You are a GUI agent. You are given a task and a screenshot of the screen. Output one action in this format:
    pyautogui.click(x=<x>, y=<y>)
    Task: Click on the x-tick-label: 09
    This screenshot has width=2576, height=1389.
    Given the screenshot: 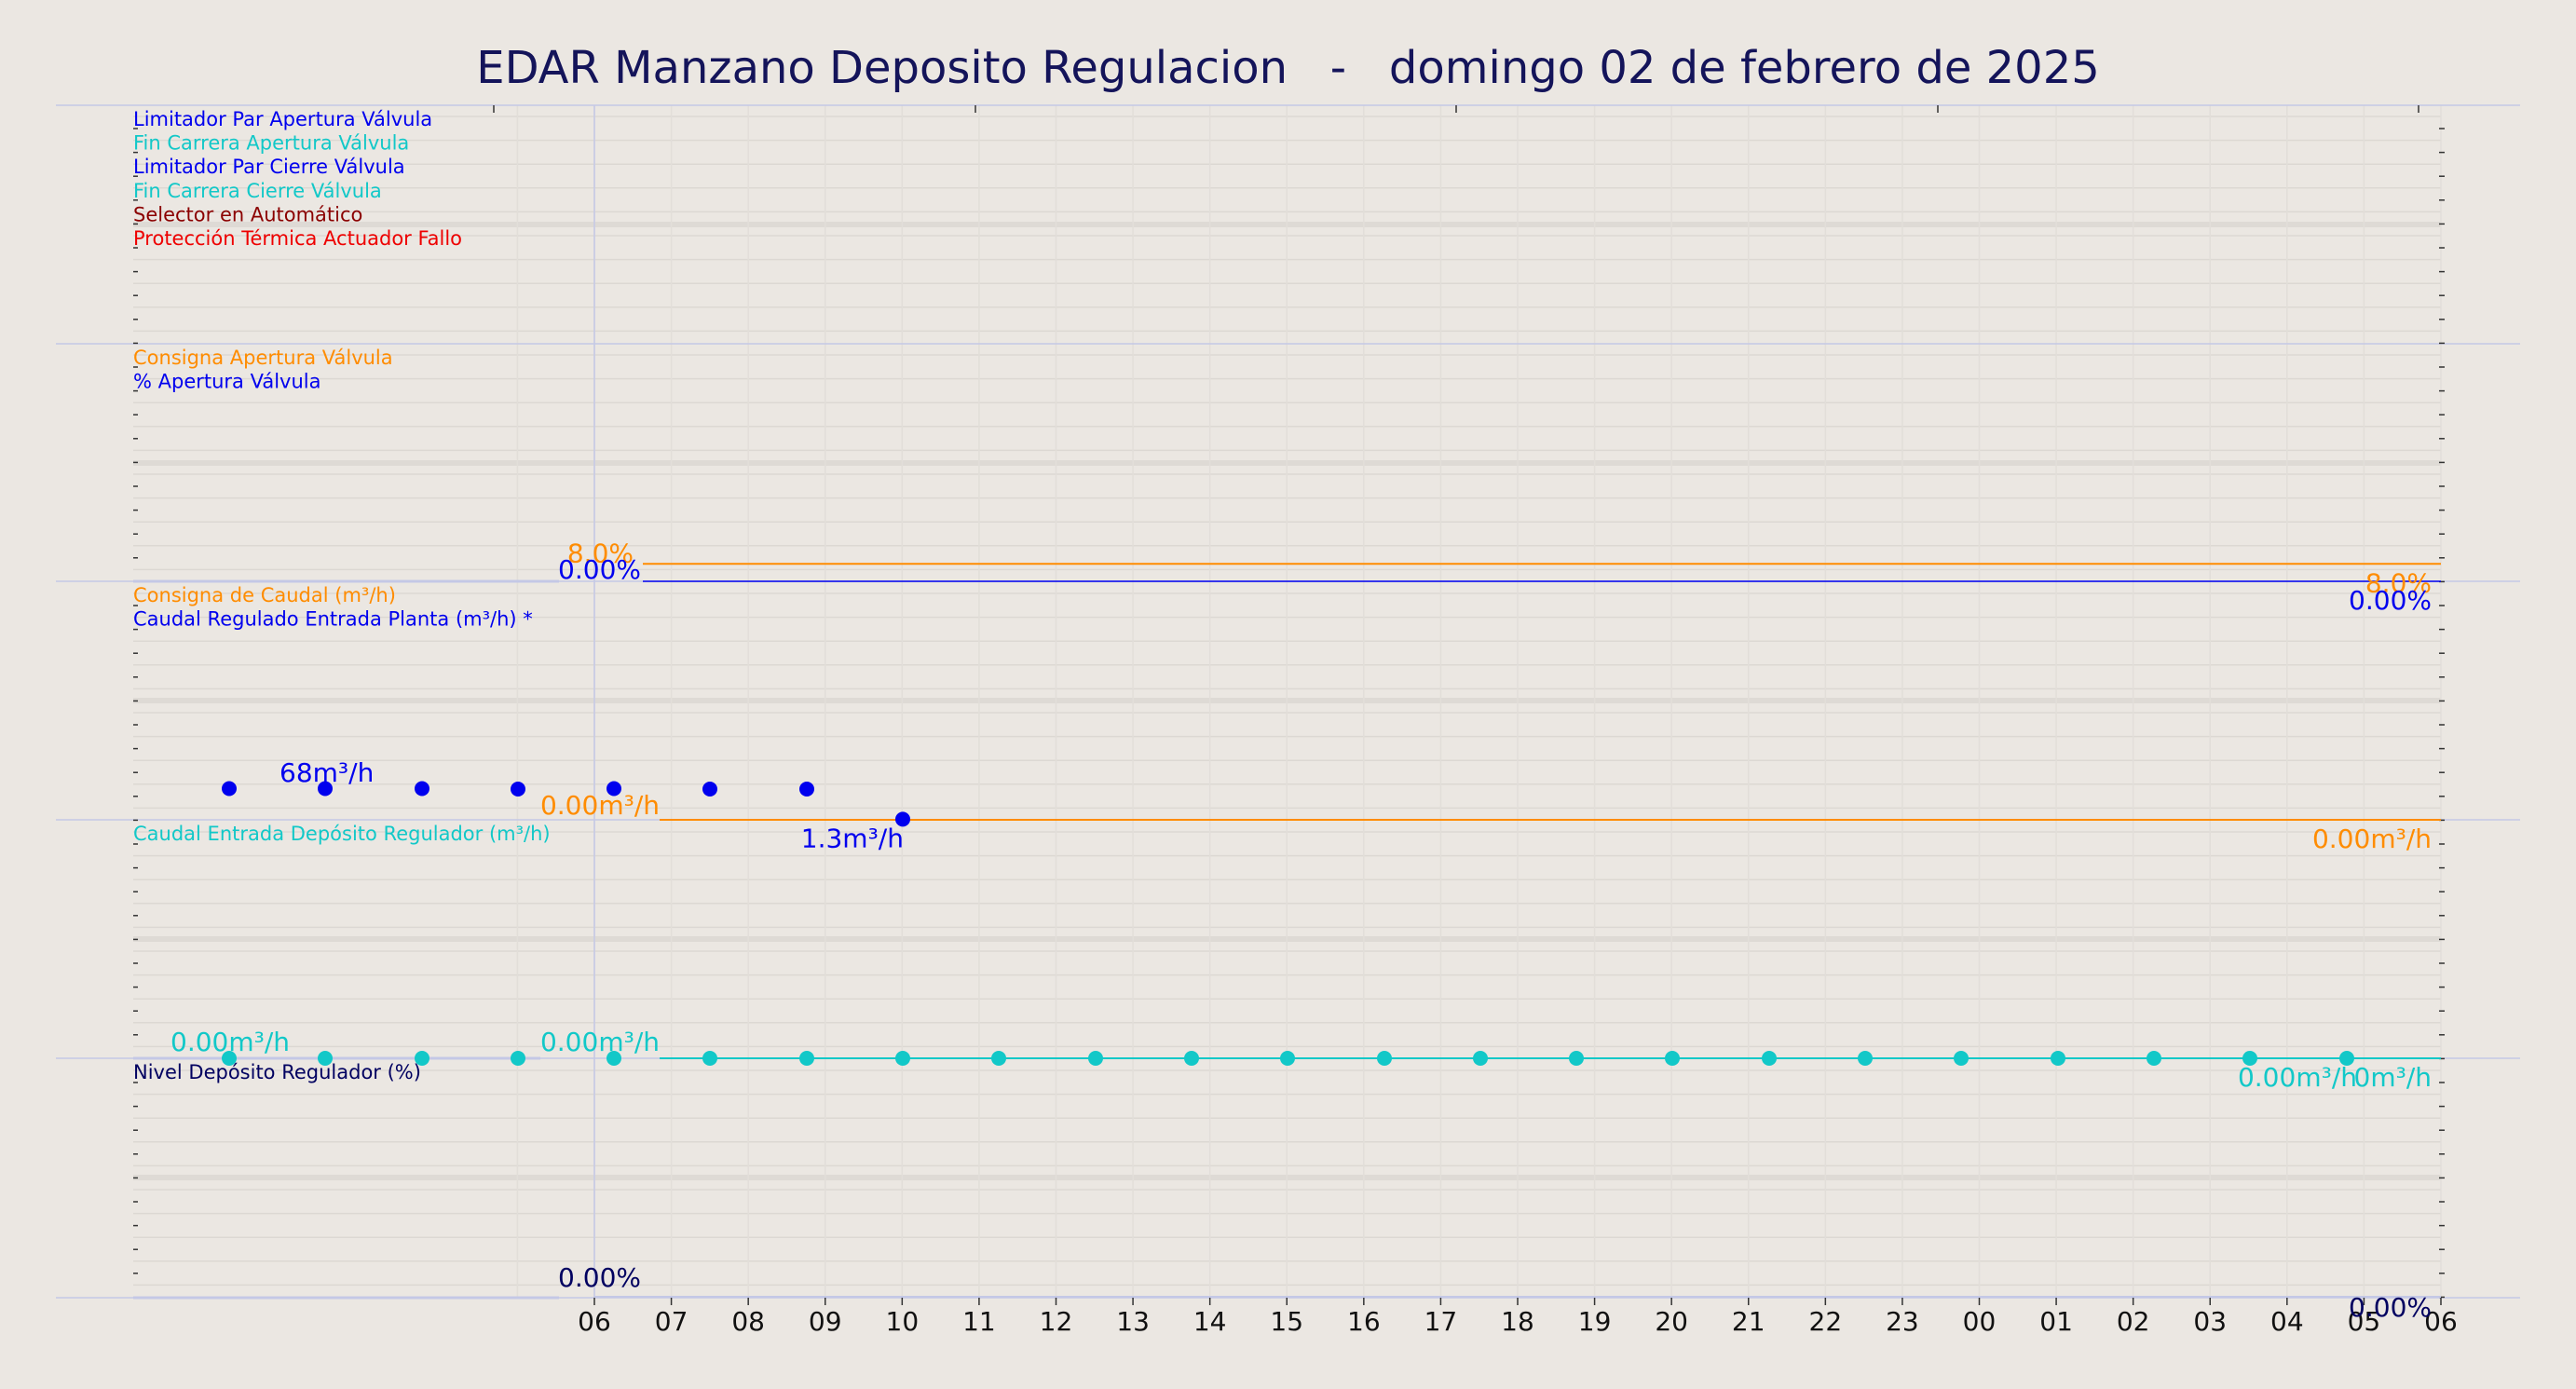 What is the action you would take?
    pyautogui.click(x=826, y=1321)
    